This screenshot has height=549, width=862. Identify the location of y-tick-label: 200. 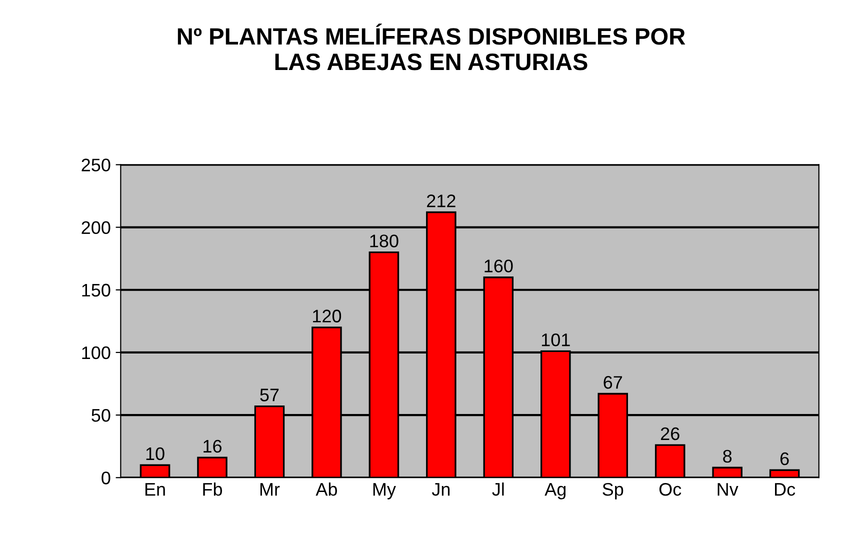
(96, 227).